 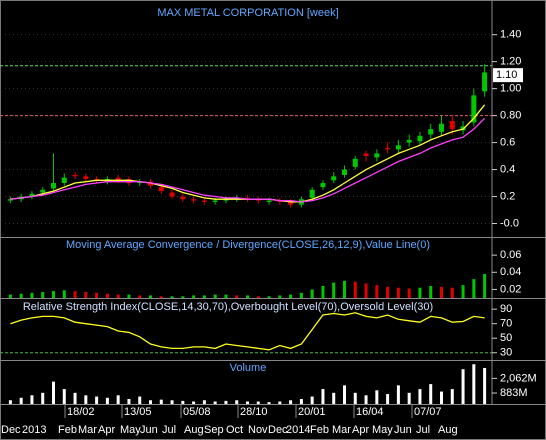 I want to click on y-tick-label: 883M, so click(x=514, y=393).